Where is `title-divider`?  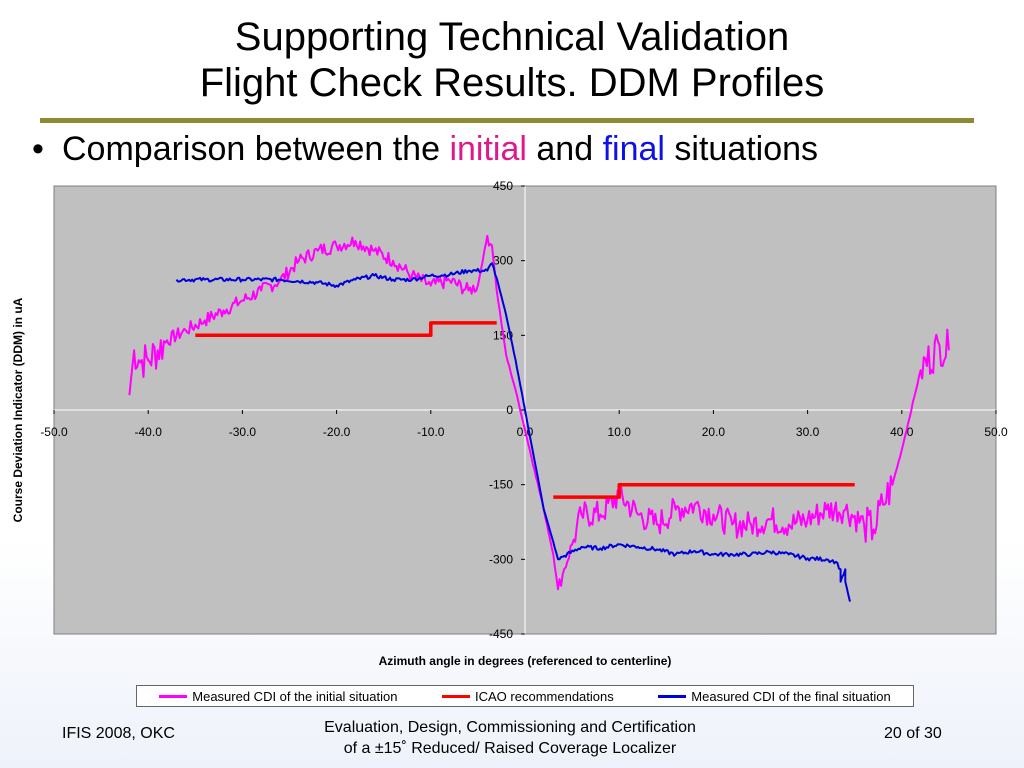 title-divider is located at coordinates (507, 120).